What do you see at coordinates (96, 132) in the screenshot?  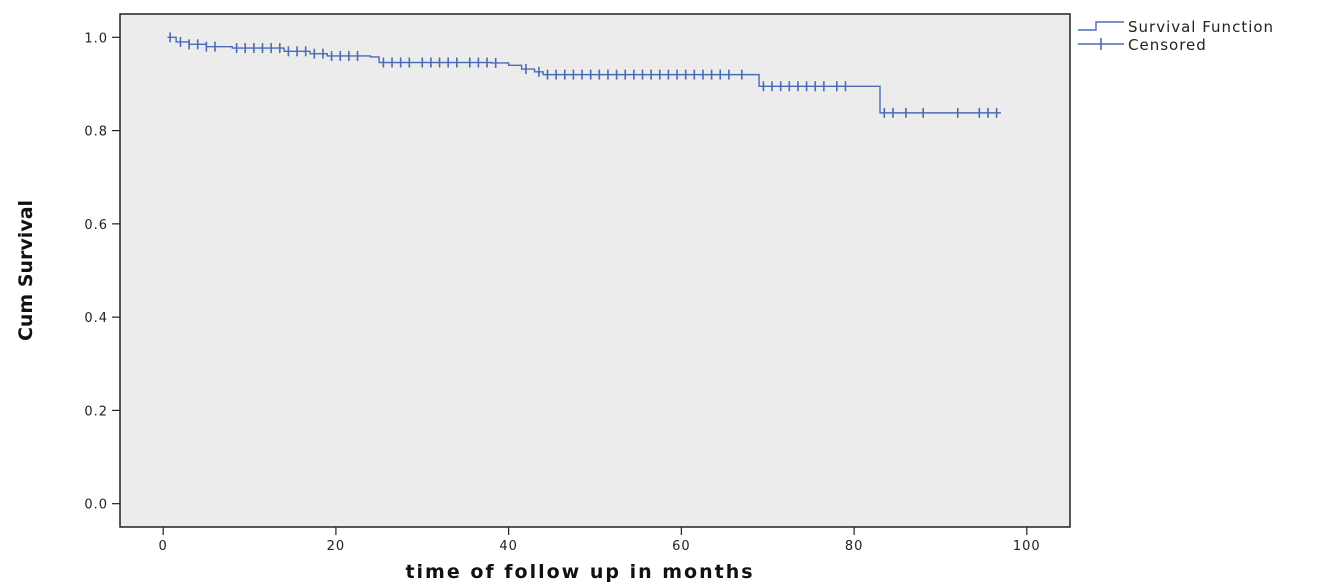 I see `y-tick-label: 0.8` at bounding box center [96, 132].